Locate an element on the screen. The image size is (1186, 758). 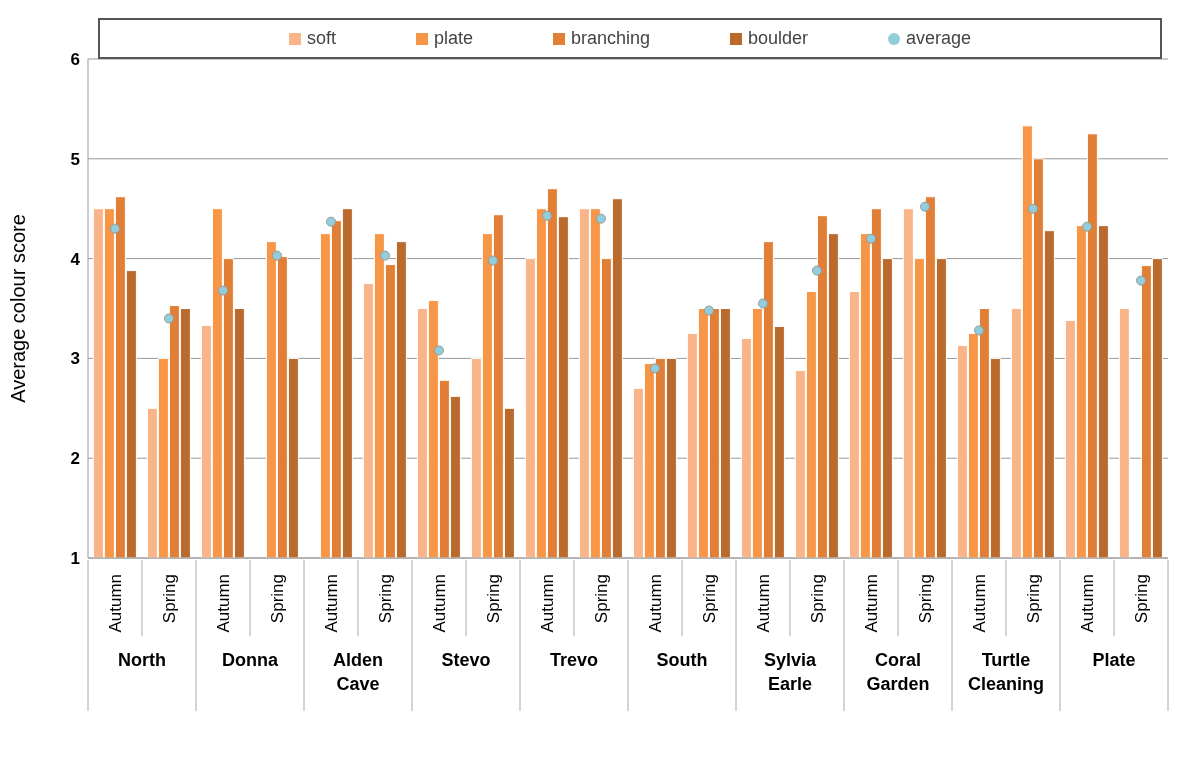
y-axis-title: Average colour score is located at coordinates (18, 308).